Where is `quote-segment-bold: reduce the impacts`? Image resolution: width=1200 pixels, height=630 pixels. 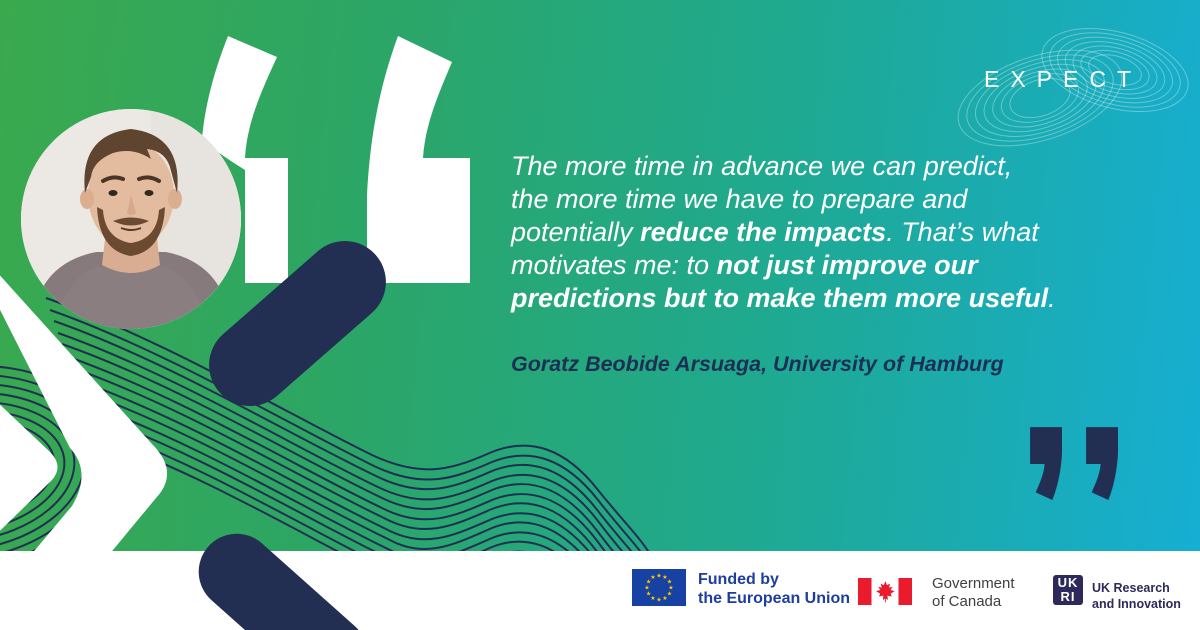 quote-segment-bold: reduce the impacts is located at coordinates (763, 232).